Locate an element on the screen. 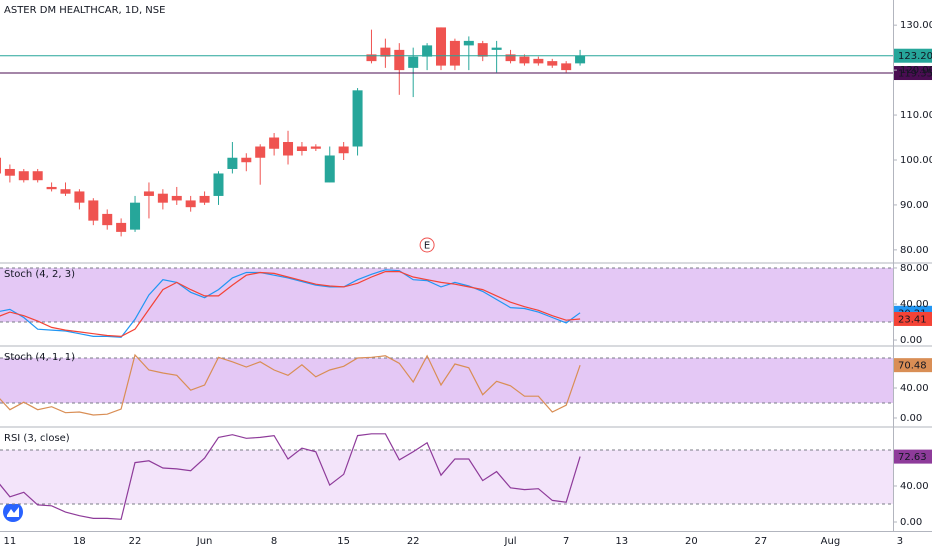 The width and height of the screenshot is (932, 550). y-tick-label: 130.00 is located at coordinates (916, 25).